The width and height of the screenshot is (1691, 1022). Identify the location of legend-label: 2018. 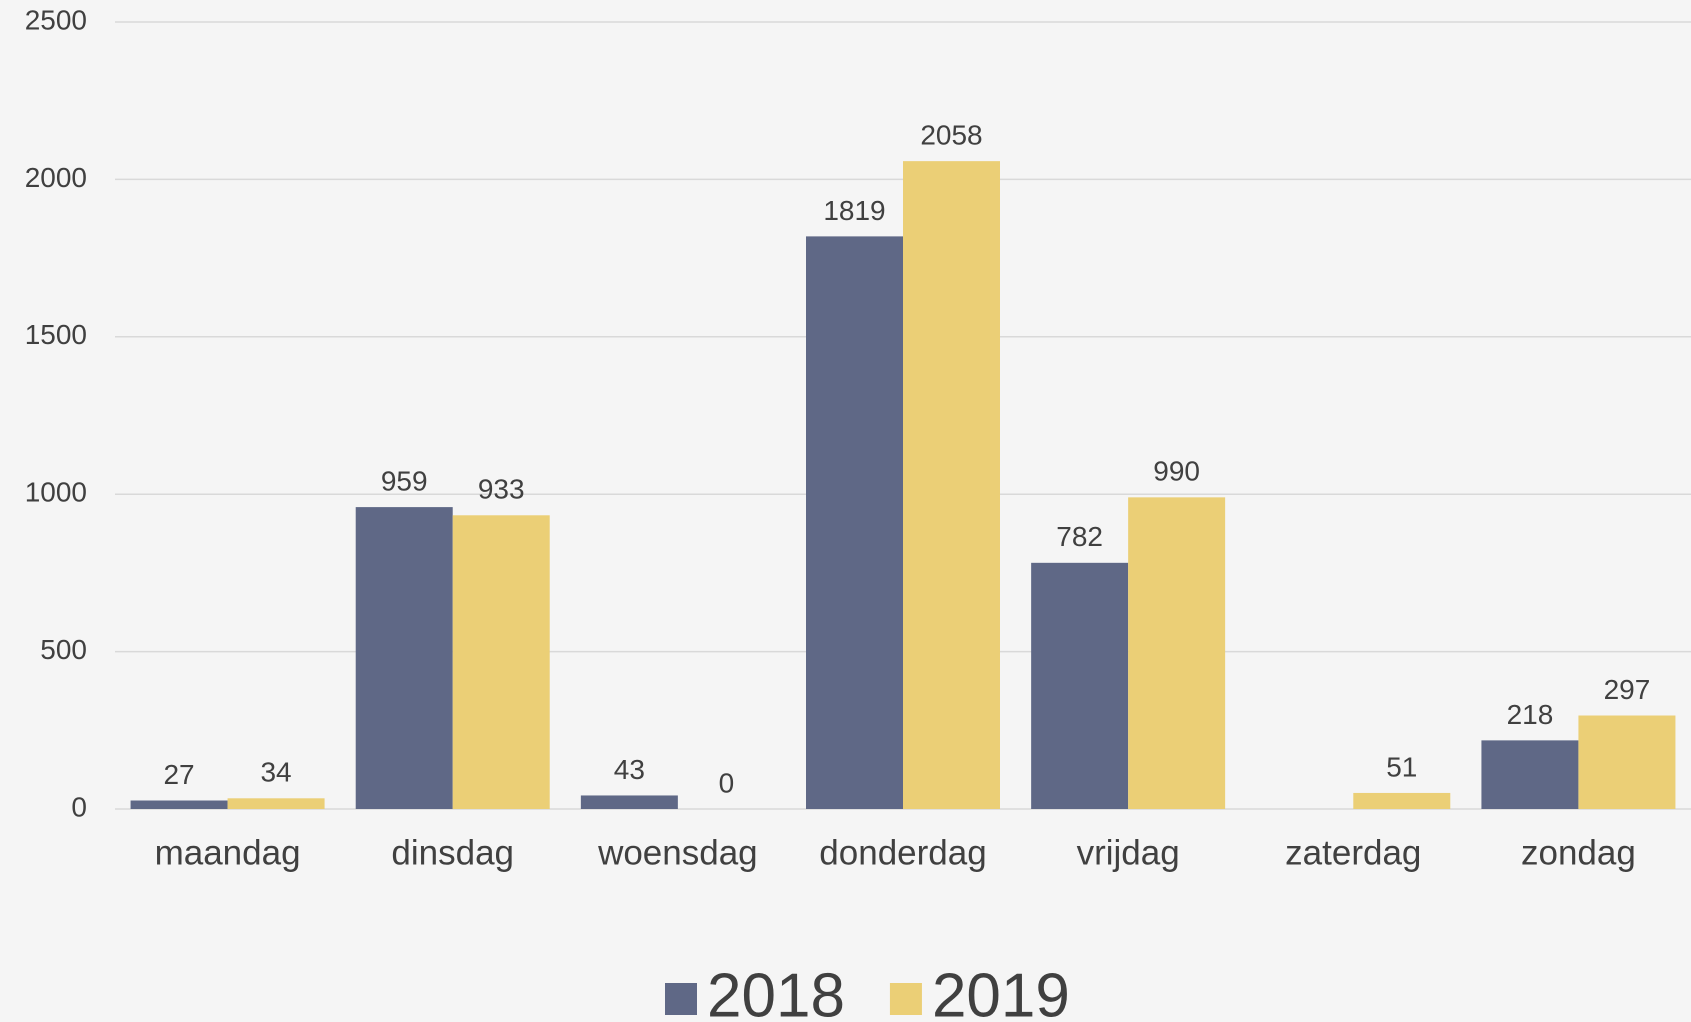
(776, 991).